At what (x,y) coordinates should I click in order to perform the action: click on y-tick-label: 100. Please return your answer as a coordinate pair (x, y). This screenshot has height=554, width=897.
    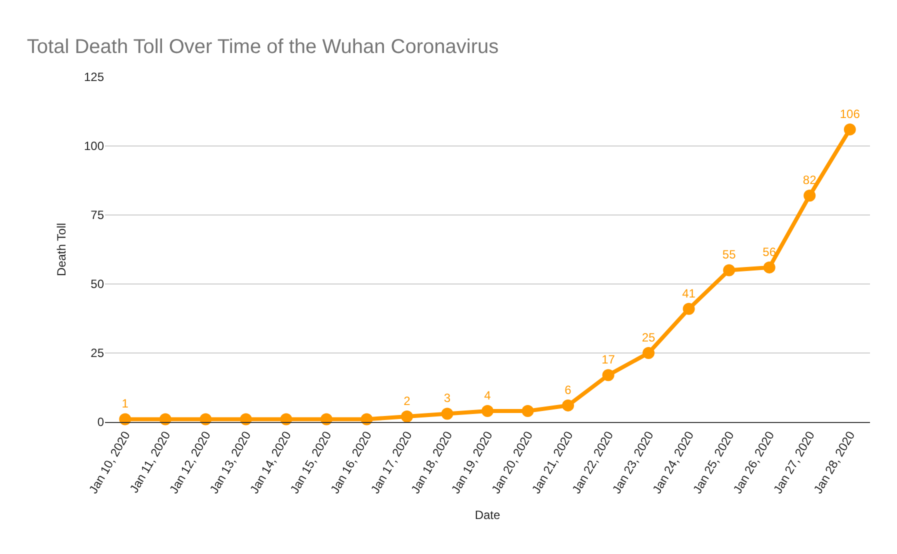
    Looking at the image, I should click on (94, 146).